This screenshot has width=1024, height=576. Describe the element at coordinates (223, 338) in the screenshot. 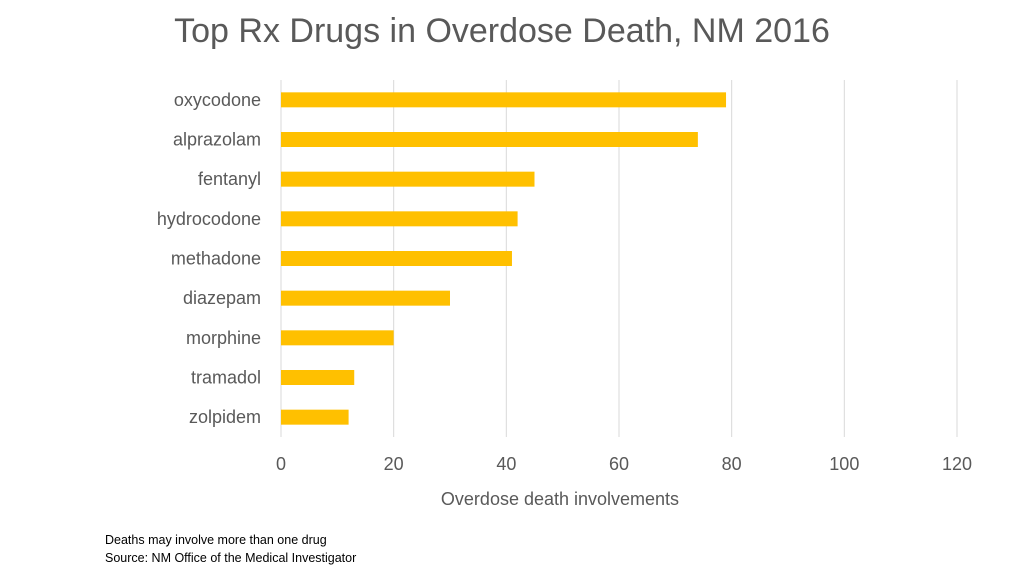

I see `category-label: morphine` at that location.